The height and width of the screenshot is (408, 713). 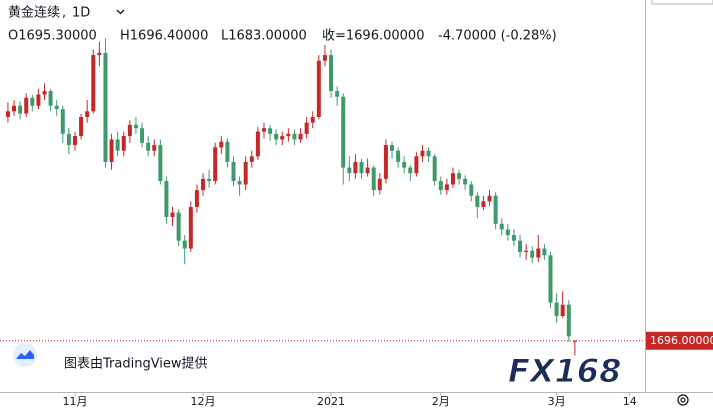 I want to click on legend-change: -4.70000 (-0.28%), so click(x=497, y=36).